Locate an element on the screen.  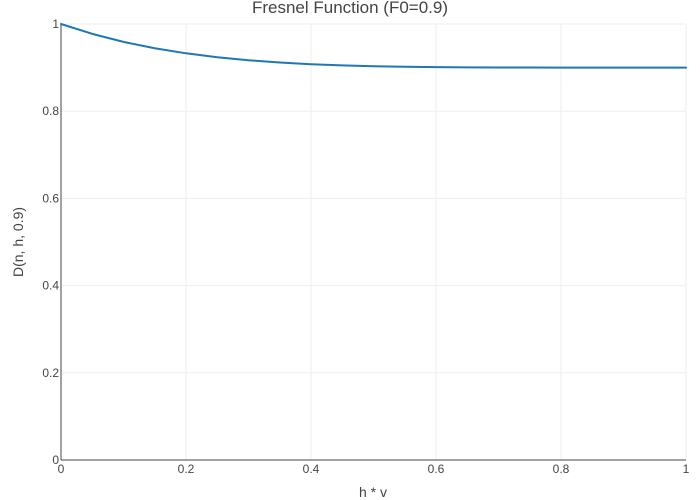
y-tick-label: 0 is located at coordinates (55, 460).